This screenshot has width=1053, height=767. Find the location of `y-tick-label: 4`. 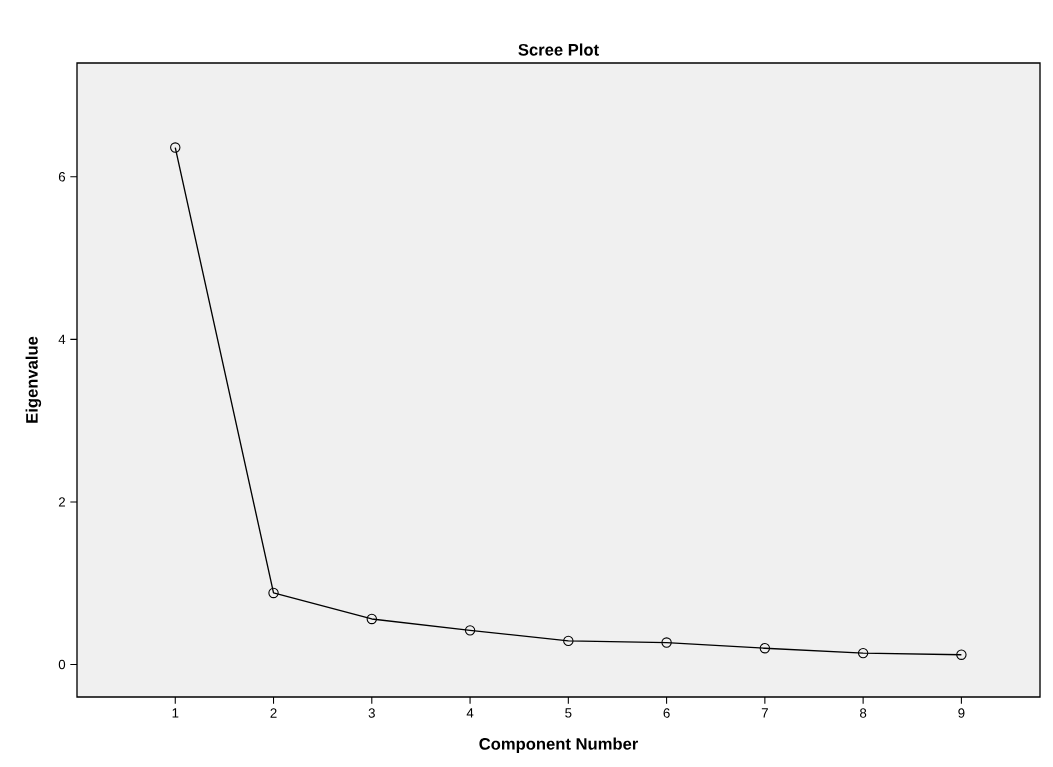

y-tick-label: 4 is located at coordinates (62, 339).